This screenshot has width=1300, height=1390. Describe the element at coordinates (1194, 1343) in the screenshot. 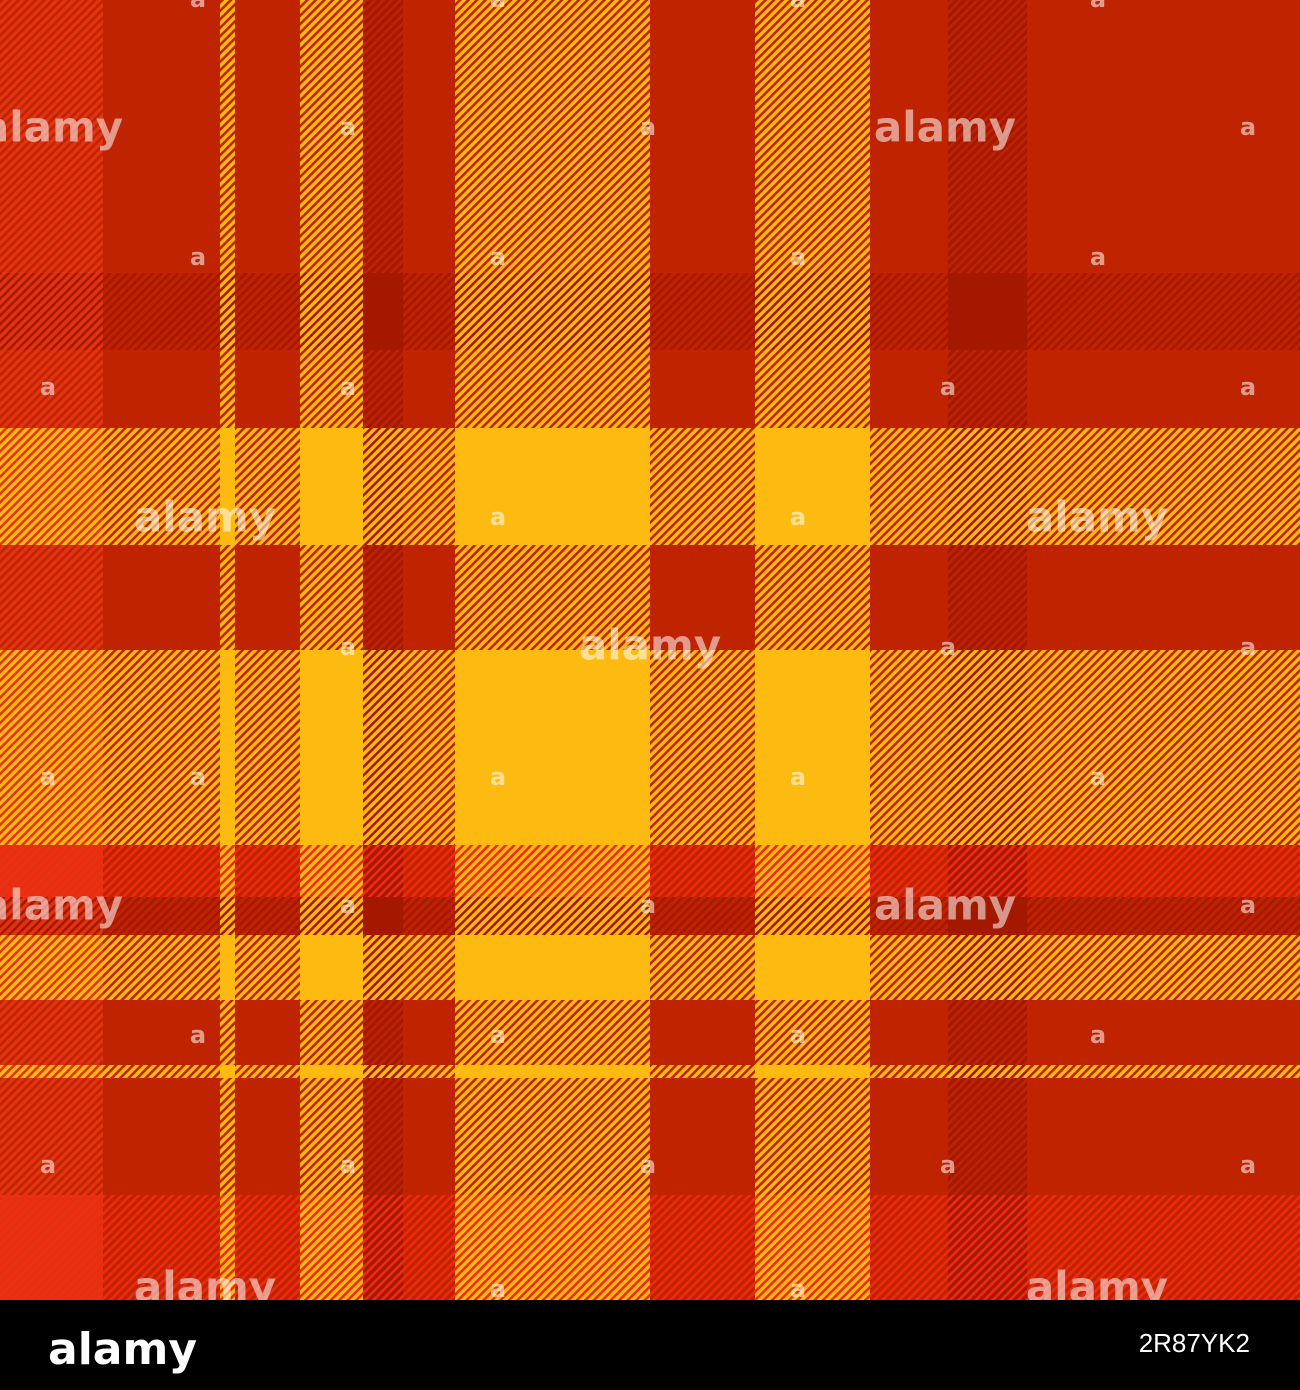

I see `image-id: 2R87YK2` at that location.